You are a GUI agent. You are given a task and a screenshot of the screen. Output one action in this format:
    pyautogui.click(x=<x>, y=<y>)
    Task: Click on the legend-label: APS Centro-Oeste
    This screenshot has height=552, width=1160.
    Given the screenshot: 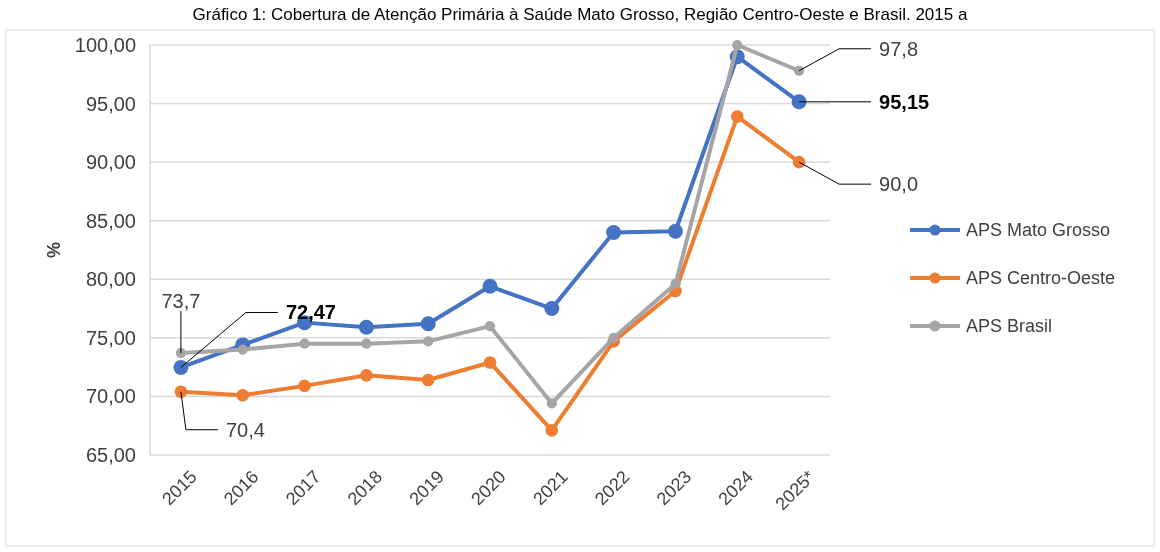 What is the action you would take?
    pyautogui.click(x=1041, y=278)
    